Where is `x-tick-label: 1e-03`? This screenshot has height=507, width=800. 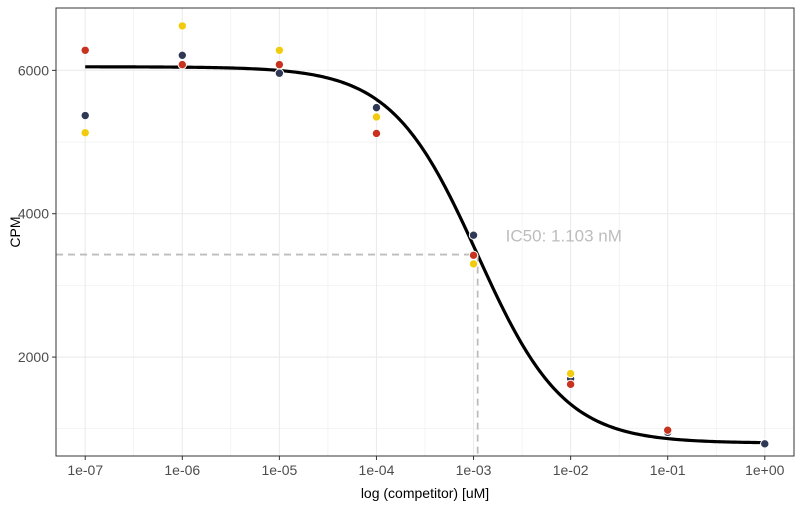
x-tick-label: 1e-03 is located at coordinates (474, 470).